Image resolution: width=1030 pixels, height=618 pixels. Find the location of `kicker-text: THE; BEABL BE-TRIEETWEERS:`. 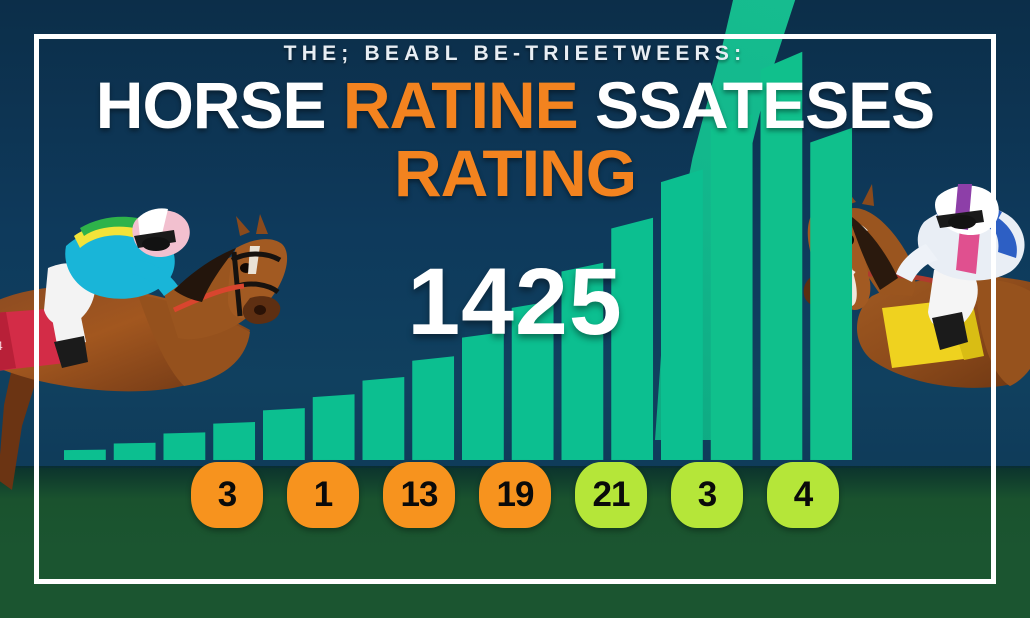

kicker-text: THE; BEABL BE-TRIEETWEERS: is located at coordinates (515, 53).